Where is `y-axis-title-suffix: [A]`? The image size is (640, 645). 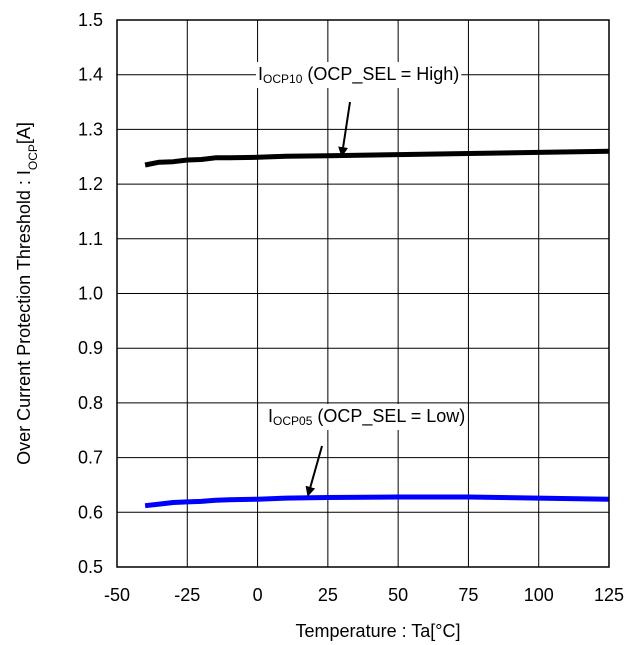
y-axis-title-suffix: [A] is located at coordinates (24, 133).